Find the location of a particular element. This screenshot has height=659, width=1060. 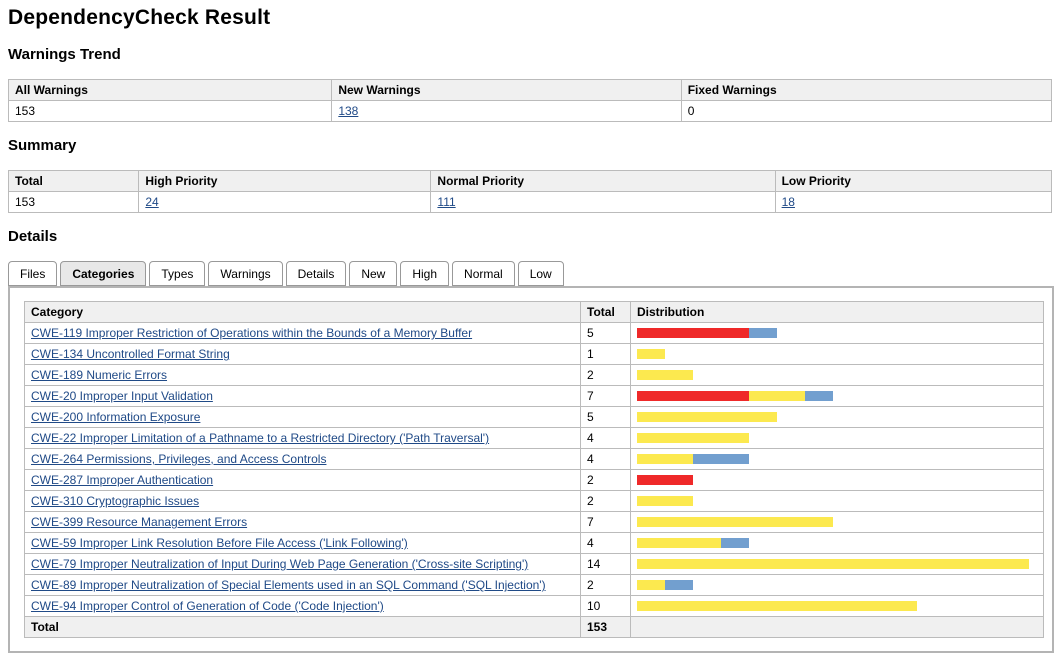

tab-files: Files is located at coordinates (33, 273).